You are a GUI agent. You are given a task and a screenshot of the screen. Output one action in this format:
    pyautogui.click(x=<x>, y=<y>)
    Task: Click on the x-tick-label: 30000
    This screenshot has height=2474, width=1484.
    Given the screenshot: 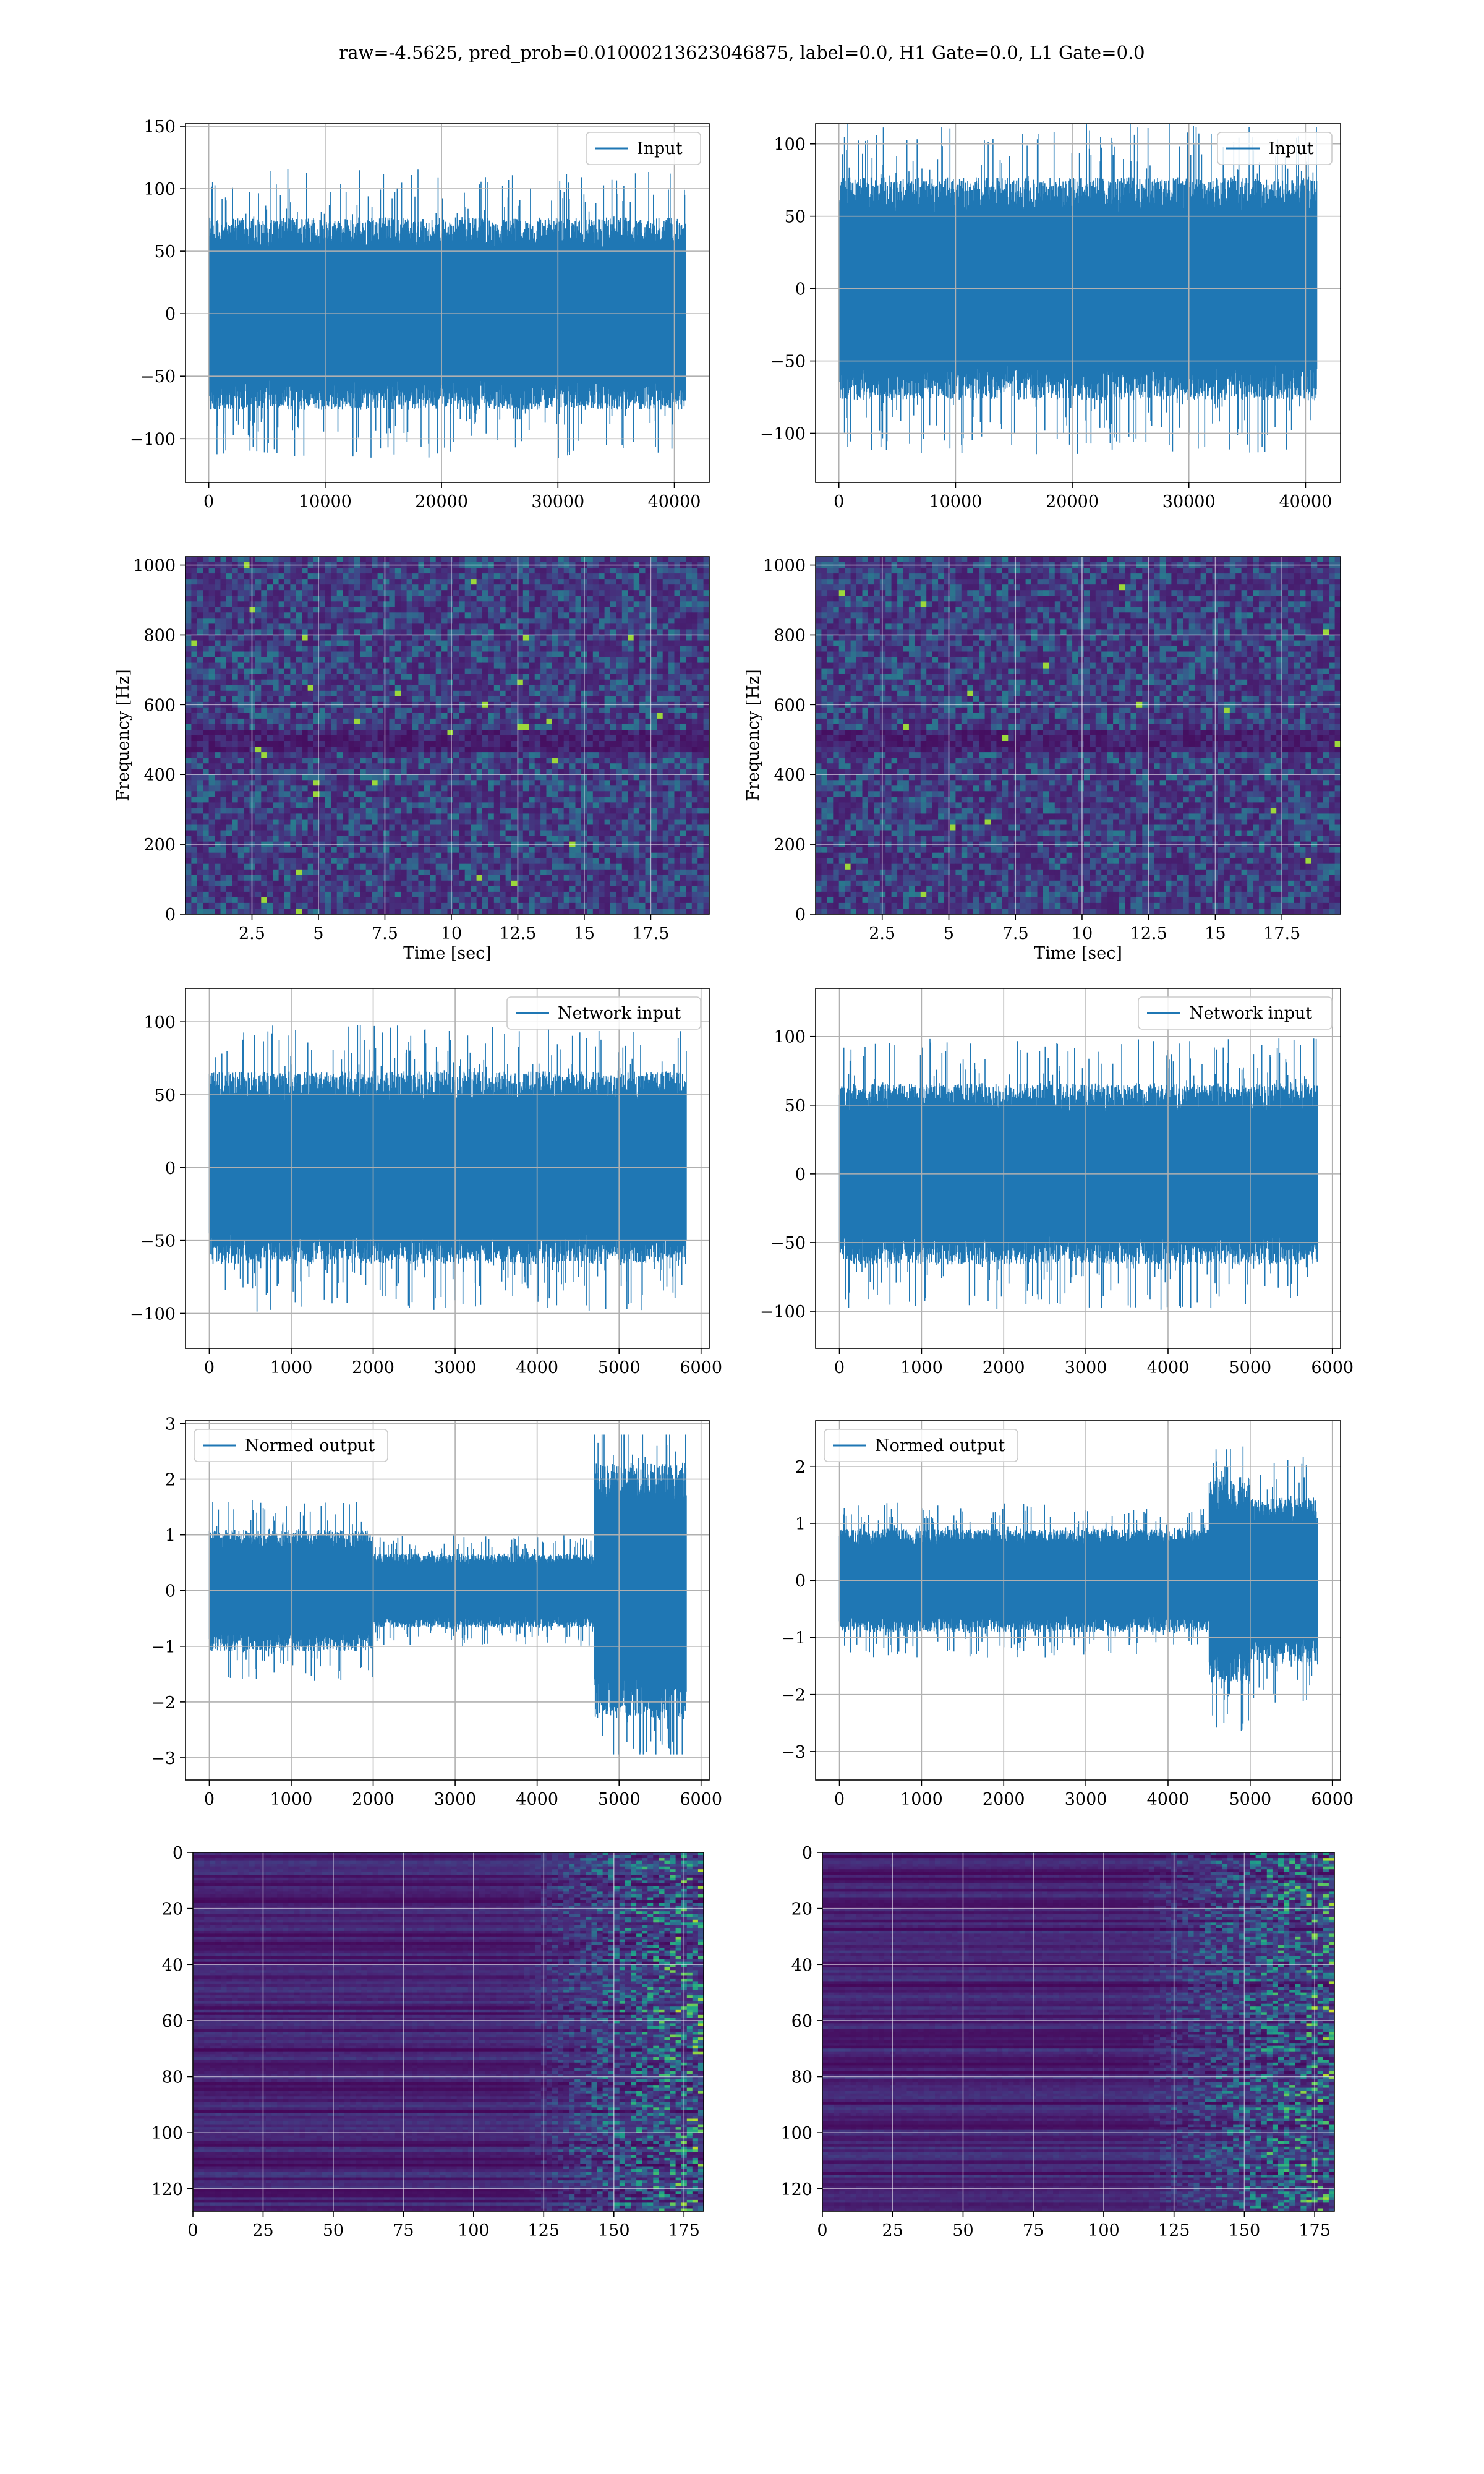 What is the action you would take?
    pyautogui.click(x=1189, y=501)
    